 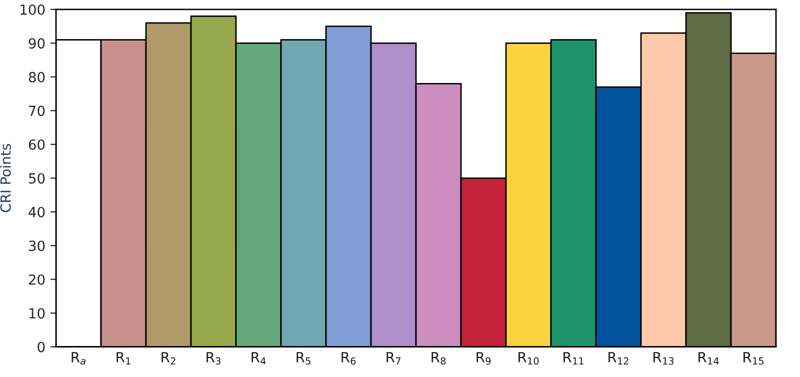 What do you see at coordinates (36, 212) in the screenshot?
I see `y-tick-label: 40` at bounding box center [36, 212].